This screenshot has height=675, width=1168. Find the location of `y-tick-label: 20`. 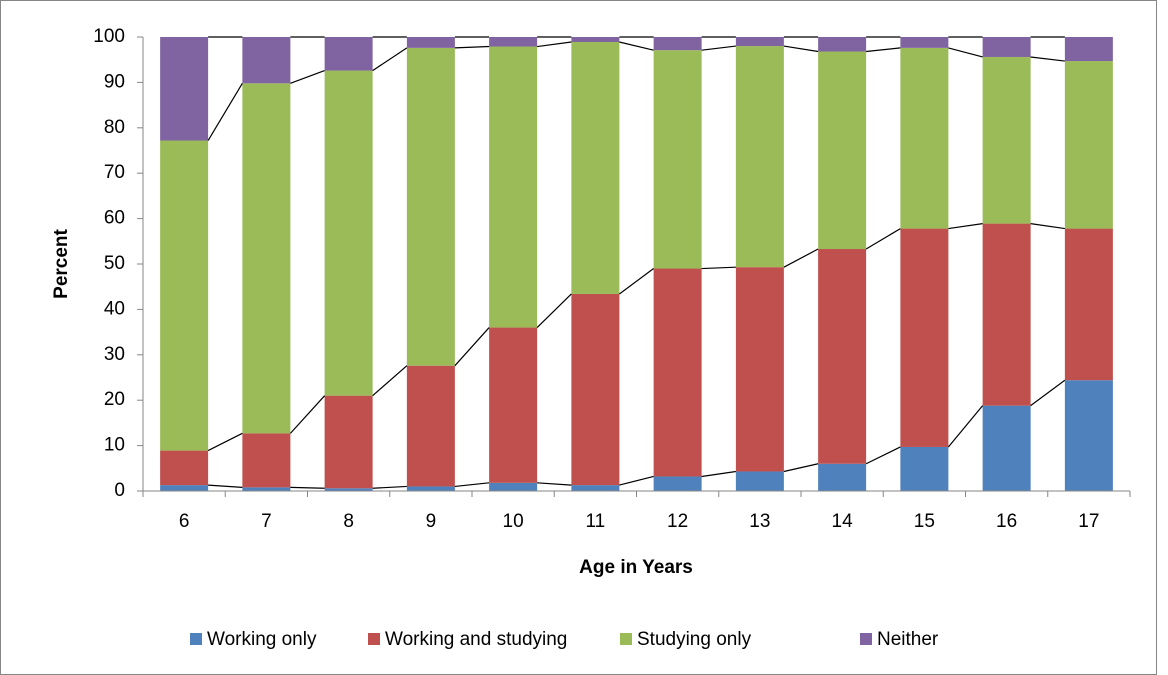

y-tick-label: 20 is located at coordinates (114, 399).